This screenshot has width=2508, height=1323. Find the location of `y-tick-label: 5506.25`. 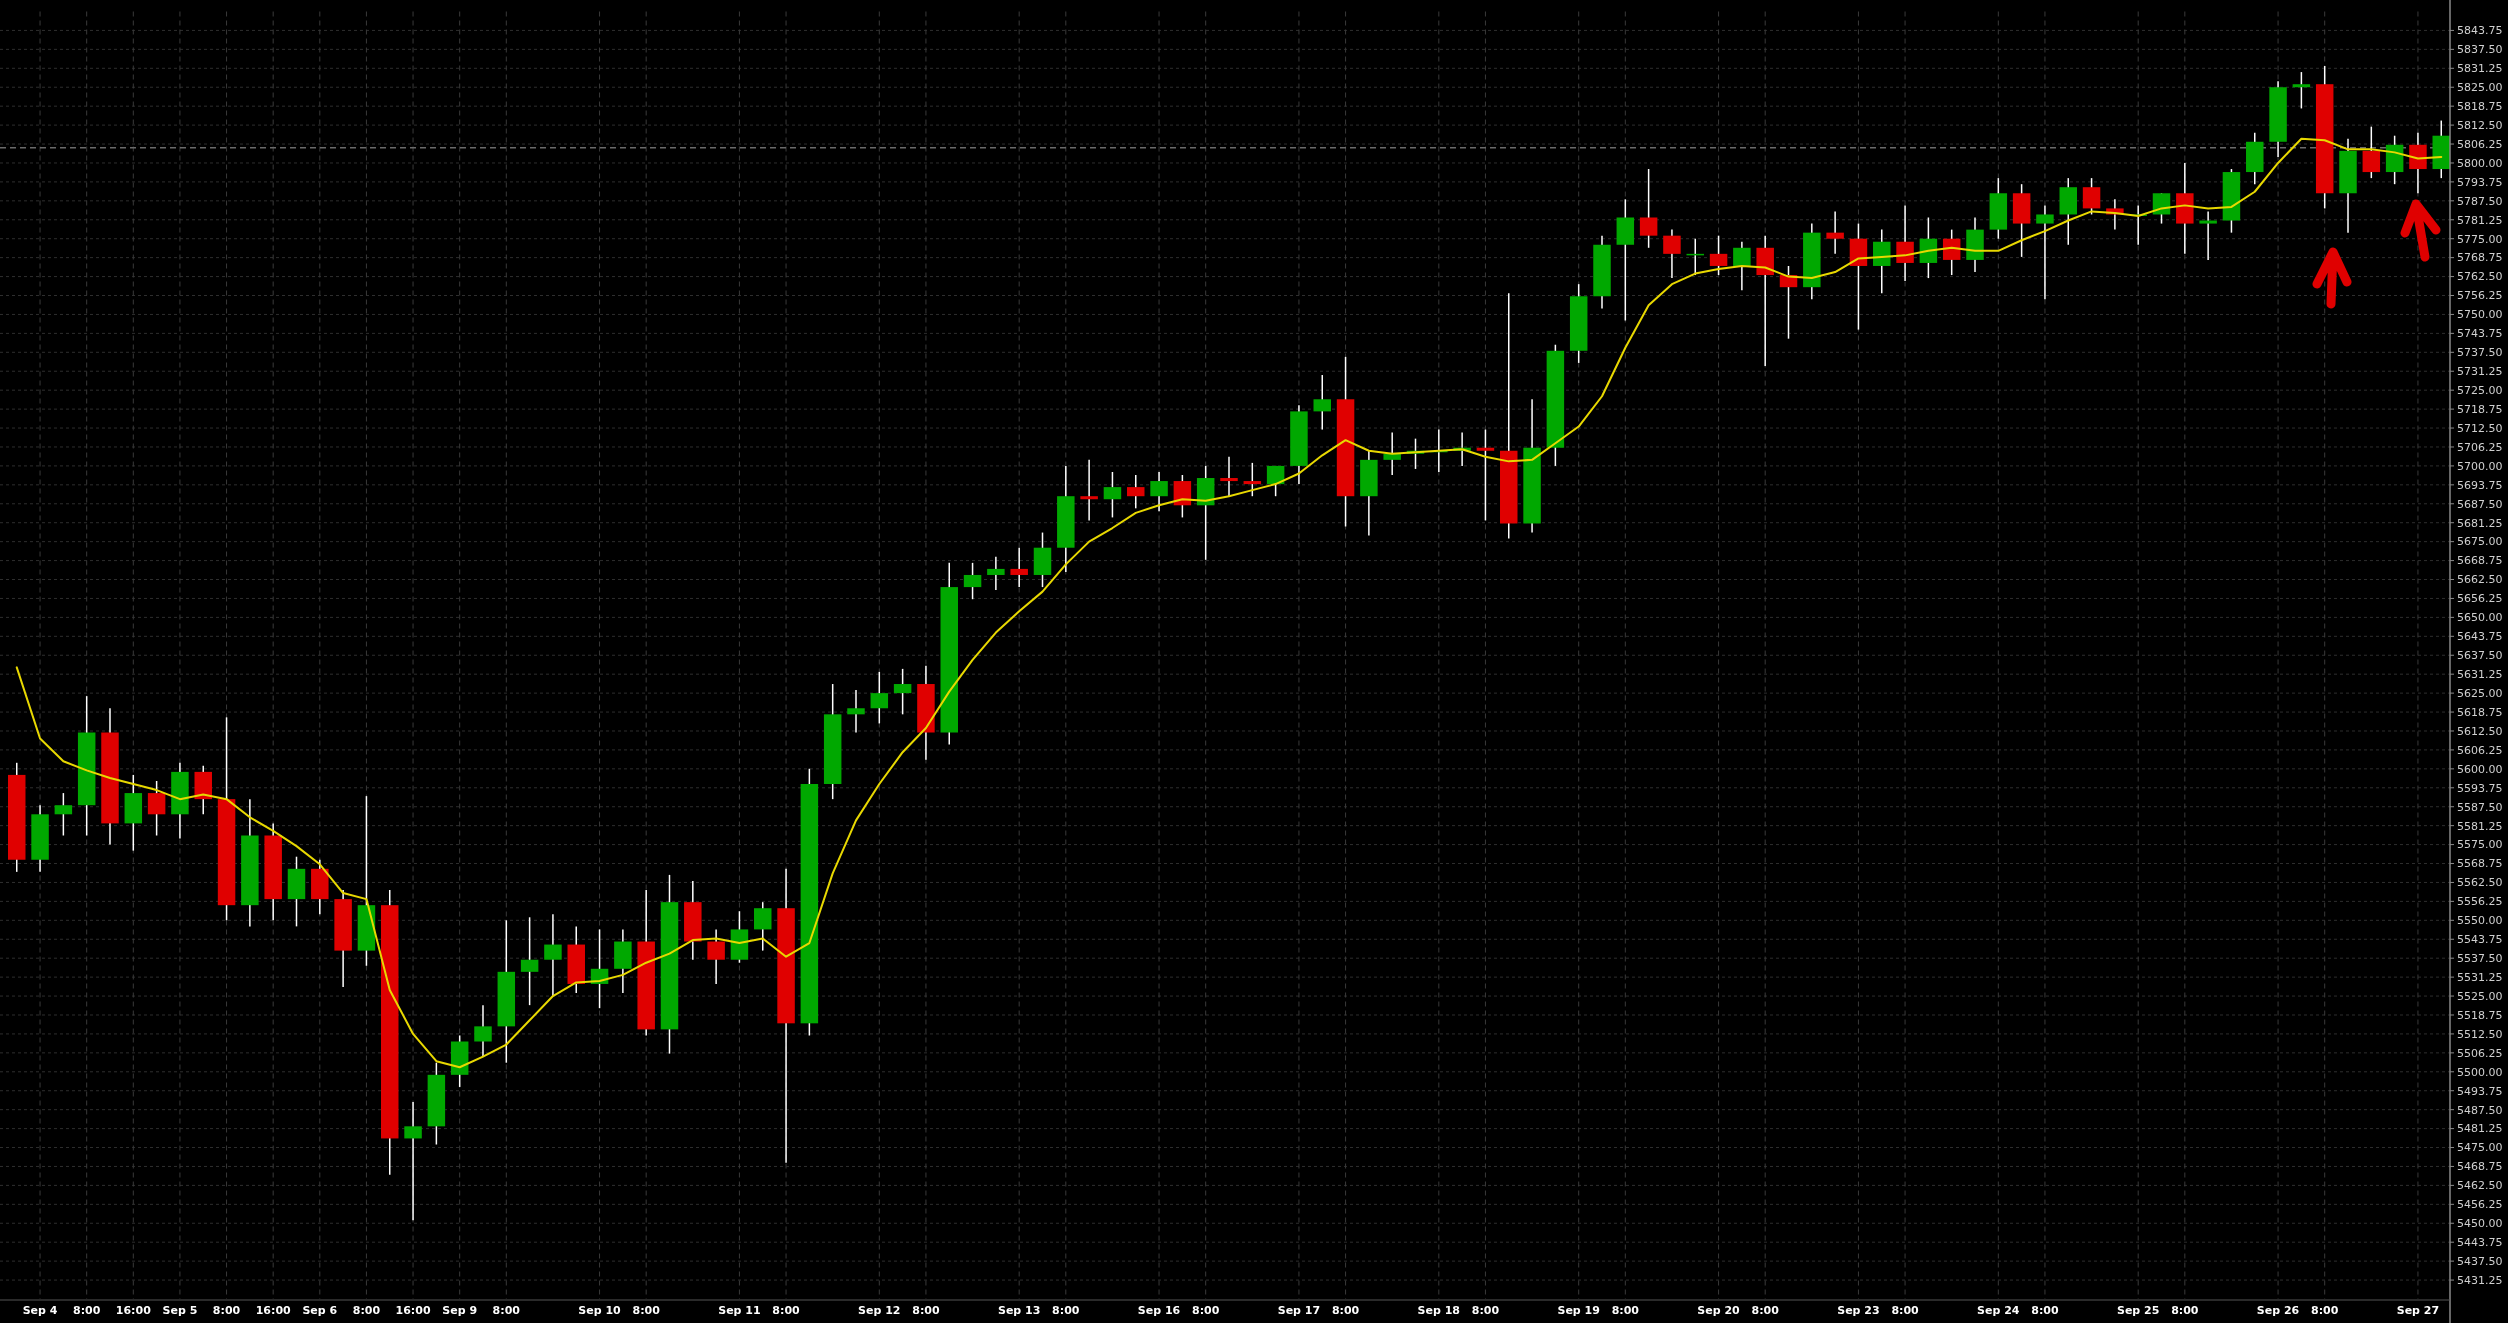

y-tick-label: 5506.25 is located at coordinates (2480, 1053).